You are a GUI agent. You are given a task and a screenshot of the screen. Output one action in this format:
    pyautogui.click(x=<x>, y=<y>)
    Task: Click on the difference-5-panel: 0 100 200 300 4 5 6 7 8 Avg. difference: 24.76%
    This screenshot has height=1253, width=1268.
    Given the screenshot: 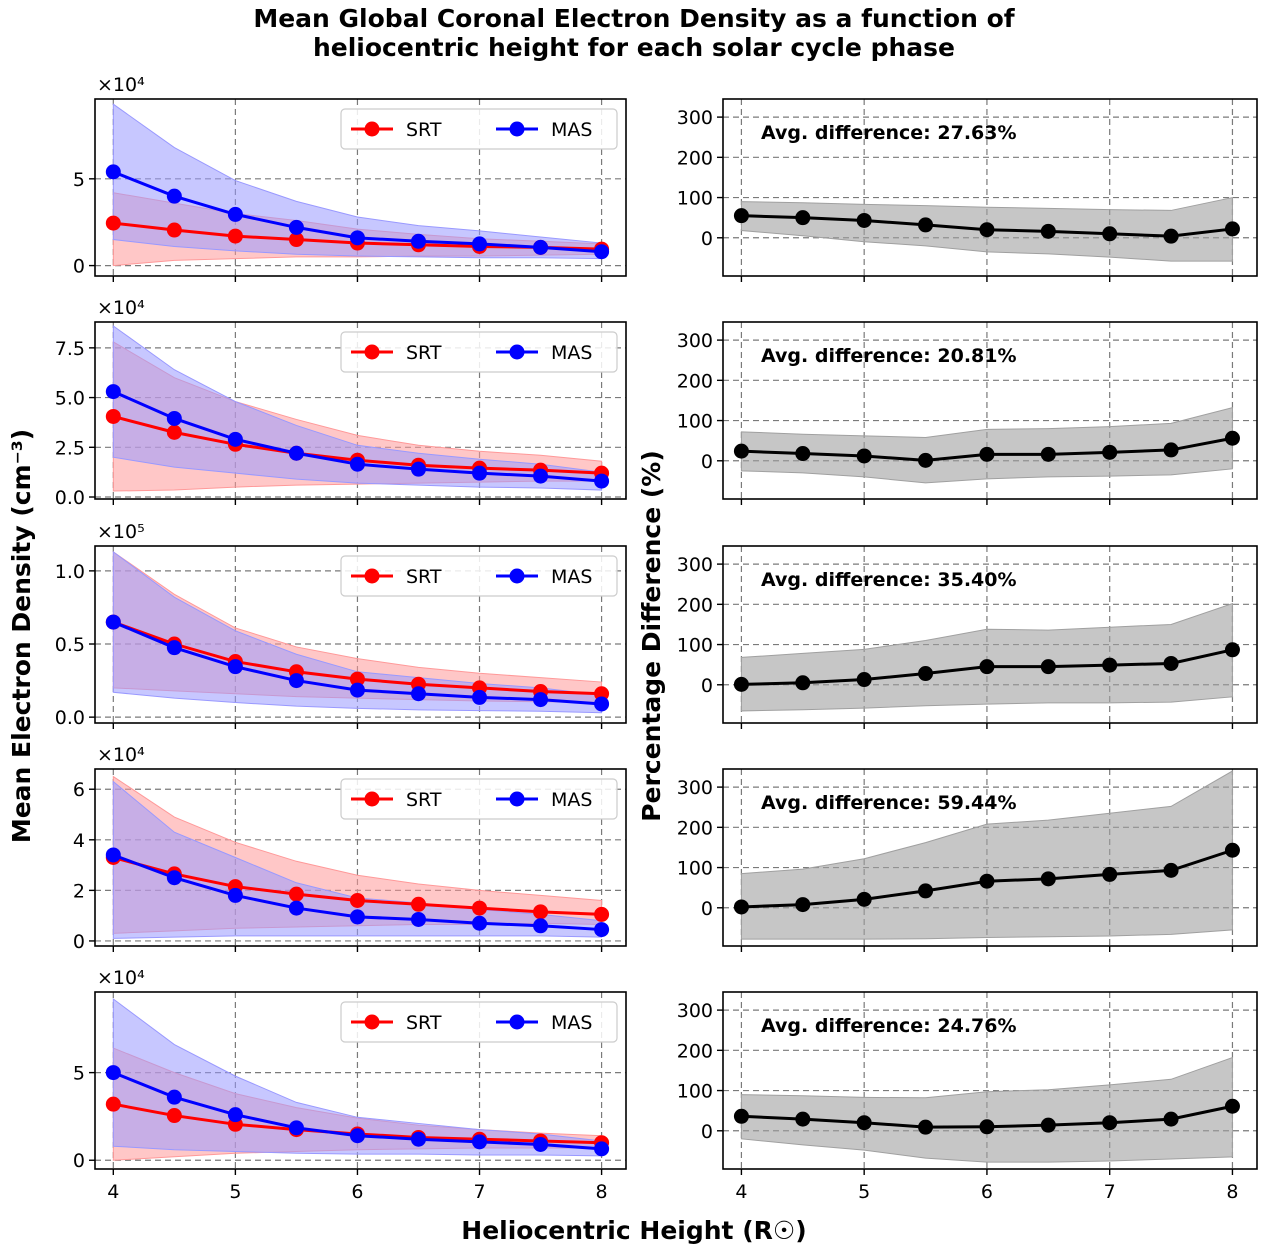 What is the action you would take?
    pyautogui.click(x=967, y=1097)
    